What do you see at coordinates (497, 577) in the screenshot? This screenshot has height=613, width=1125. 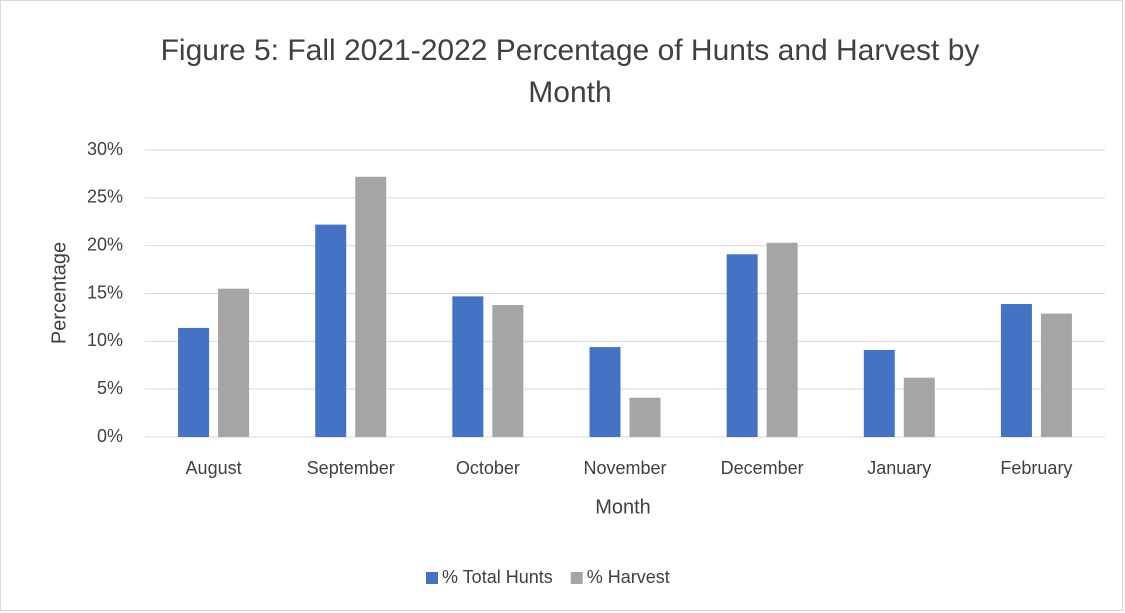 I see `legend-label: % Total Hunts` at bounding box center [497, 577].